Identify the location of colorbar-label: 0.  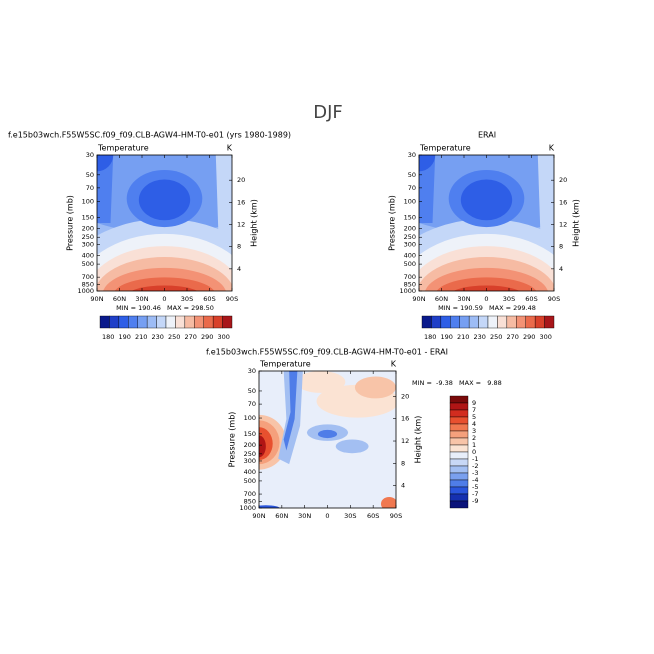
(474, 452).